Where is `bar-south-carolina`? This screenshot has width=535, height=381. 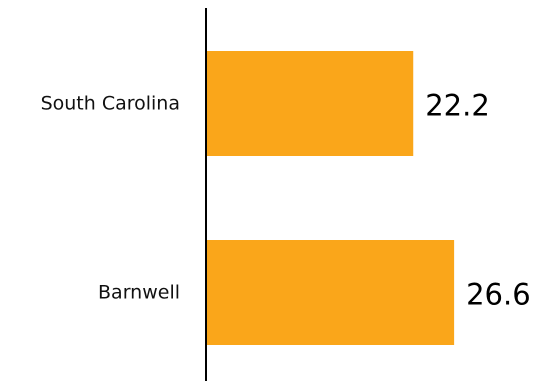 bar-south-carolina is located at coordinates (310, 103).